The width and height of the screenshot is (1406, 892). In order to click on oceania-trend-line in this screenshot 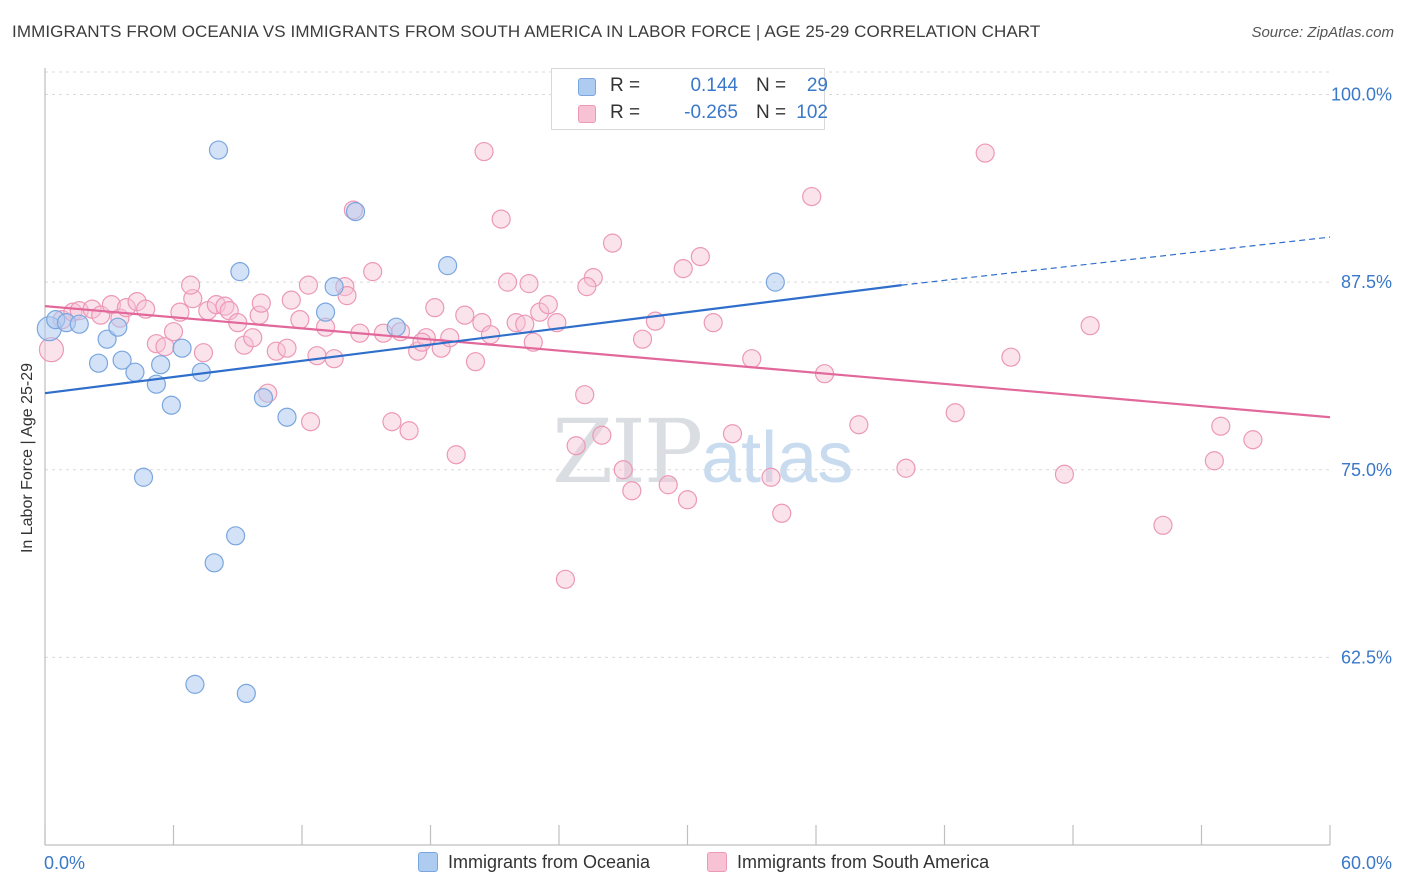, I will do `click(473, 339)`.